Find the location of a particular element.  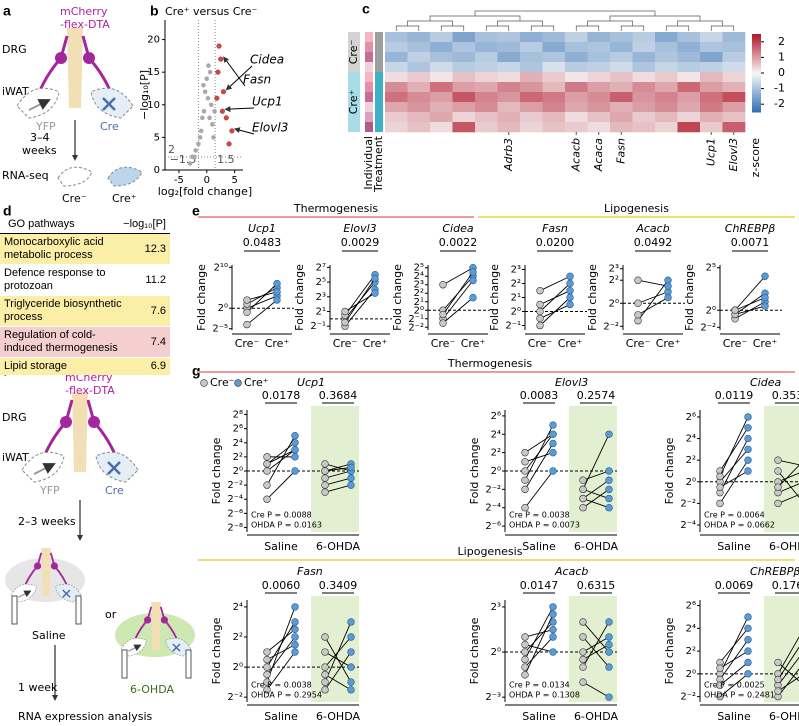

threshold-label: 1.5 is located at coordinates (226, 159).